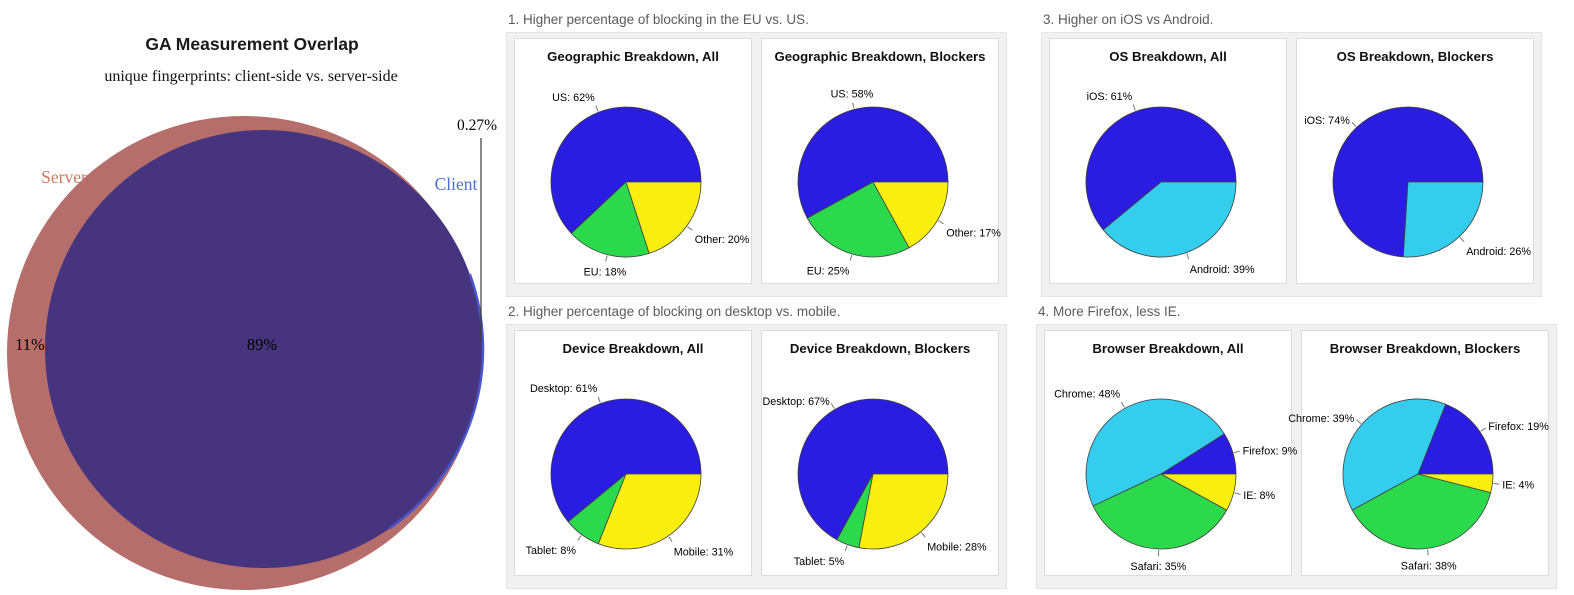  I want to click on pie-slice-label: EU: 18%, so click(605, 272).